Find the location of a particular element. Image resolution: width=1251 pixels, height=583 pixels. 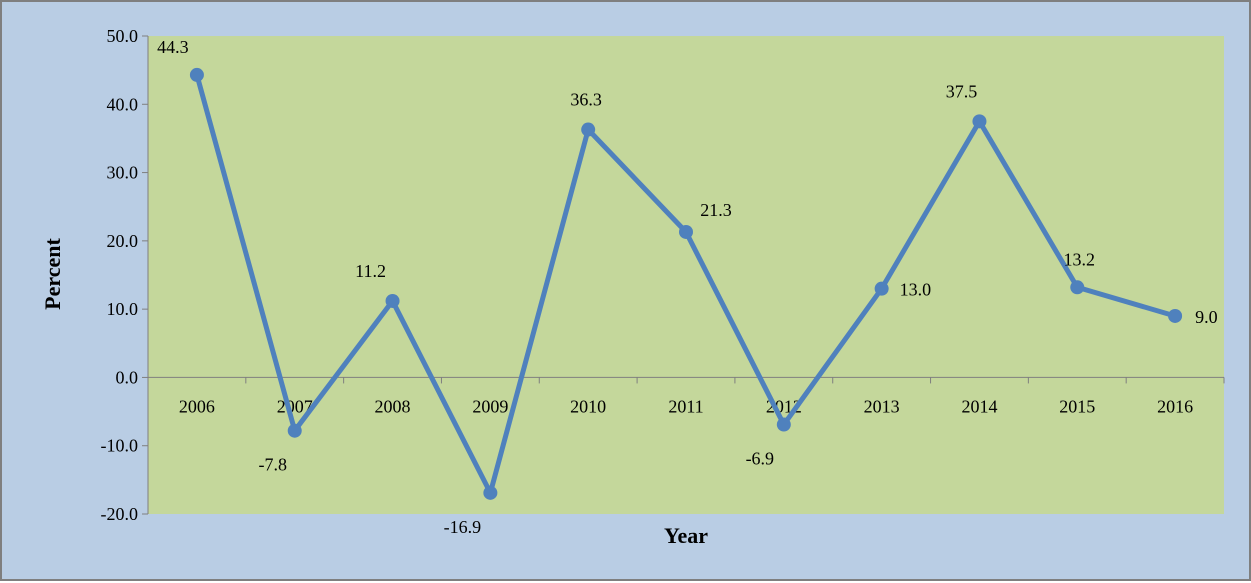

data-label: 13.2 is located at coordinates (1080, 259).